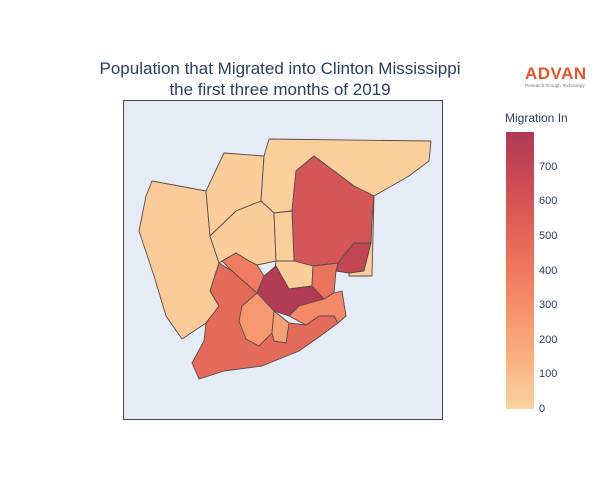 The width and height of the screenshot is (600, 500). Describe the element at coordinates (280, 327) in the screenshot. I see `map-region-south-center` at that location.